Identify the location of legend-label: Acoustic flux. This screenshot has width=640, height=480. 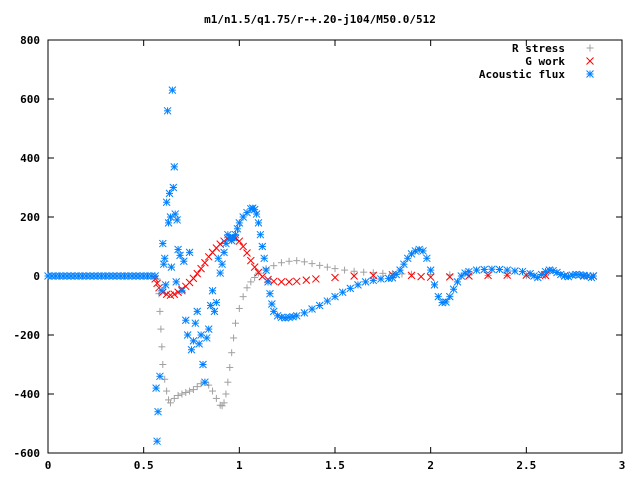
(522, 74).